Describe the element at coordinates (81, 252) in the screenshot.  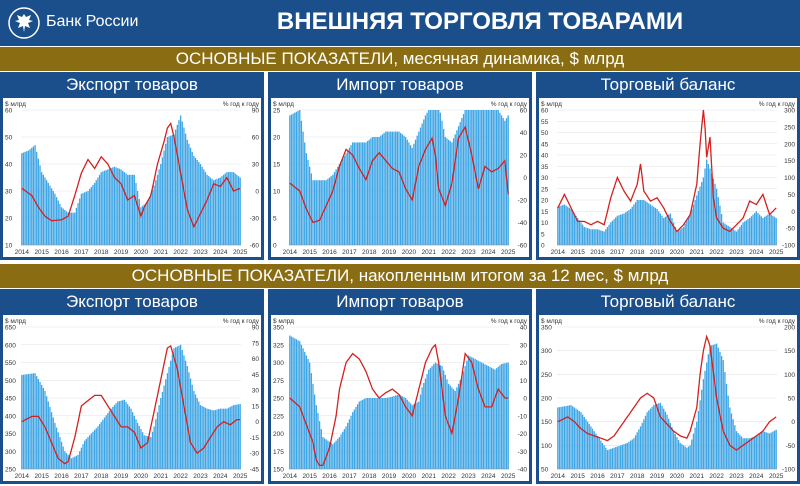
I see `x-tick-label: 2017` at that location.